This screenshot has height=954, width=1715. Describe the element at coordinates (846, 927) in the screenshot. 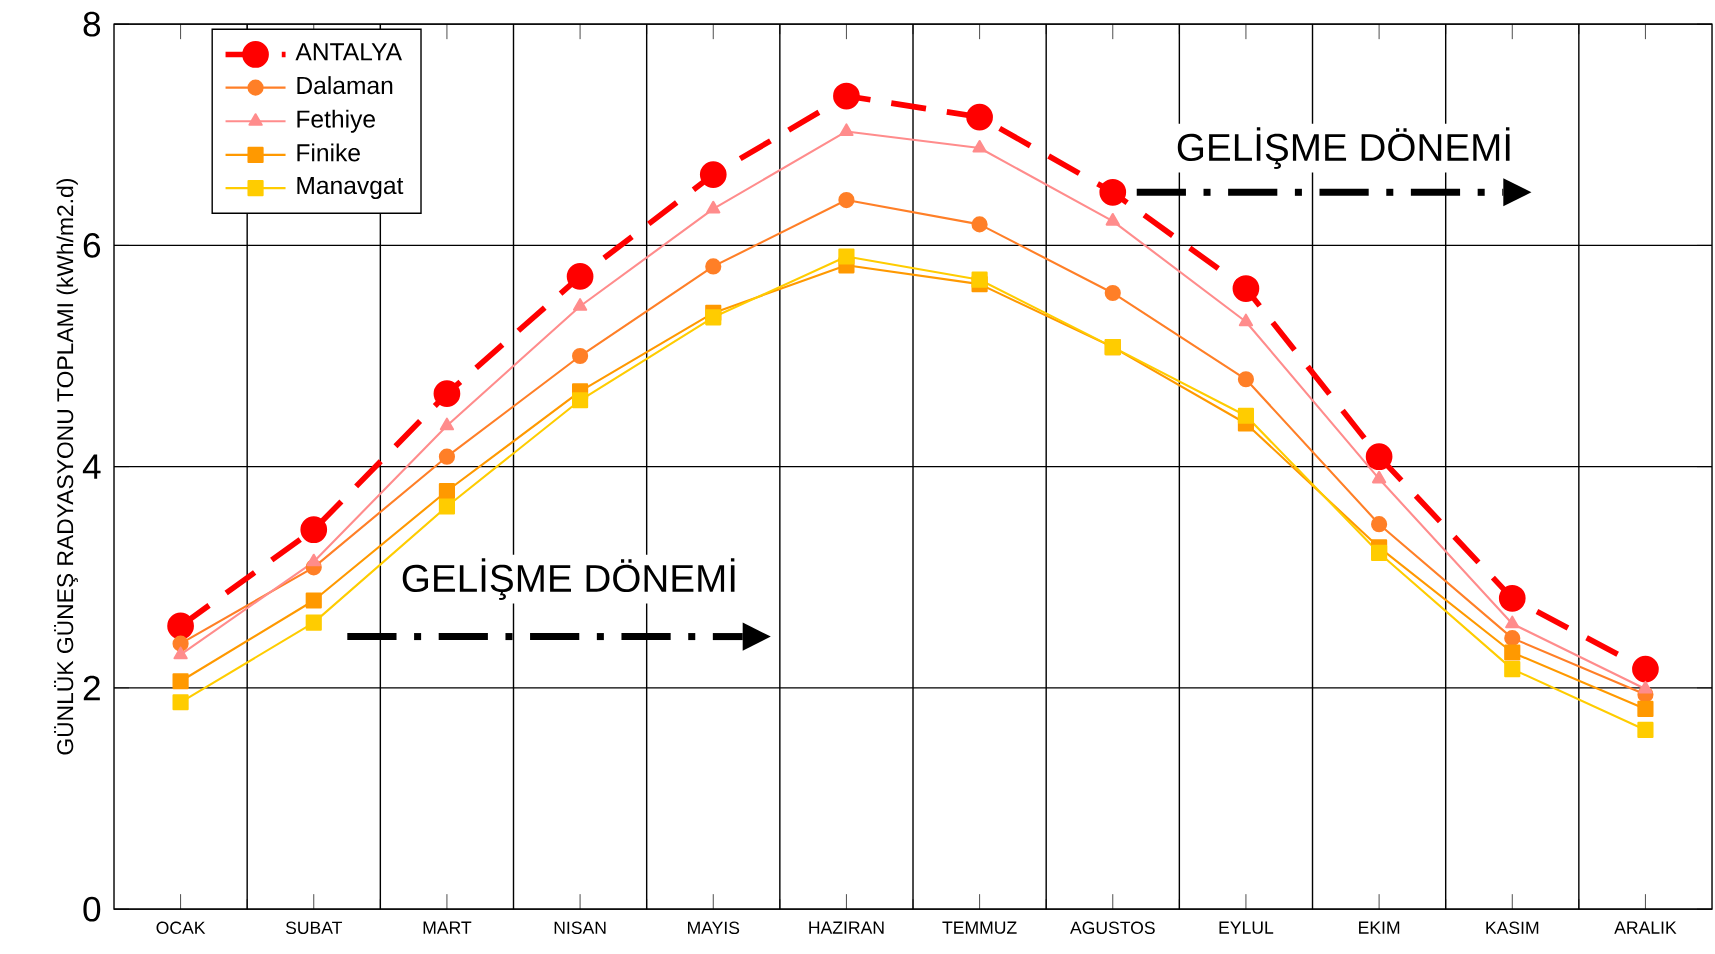

I see `x-tick-label: HAZIRAN` at that location.